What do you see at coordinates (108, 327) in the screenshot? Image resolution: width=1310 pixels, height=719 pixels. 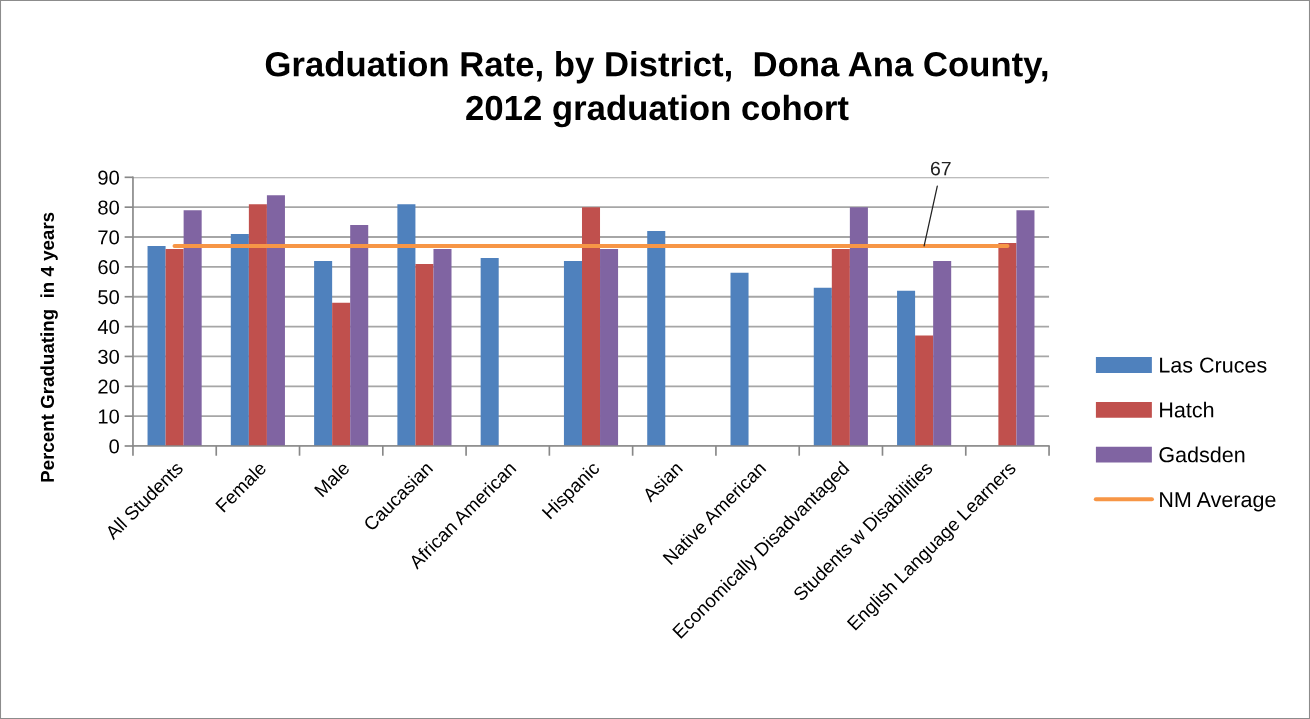 I see `y-tick-label: 40` at bounding box center [108, 327].